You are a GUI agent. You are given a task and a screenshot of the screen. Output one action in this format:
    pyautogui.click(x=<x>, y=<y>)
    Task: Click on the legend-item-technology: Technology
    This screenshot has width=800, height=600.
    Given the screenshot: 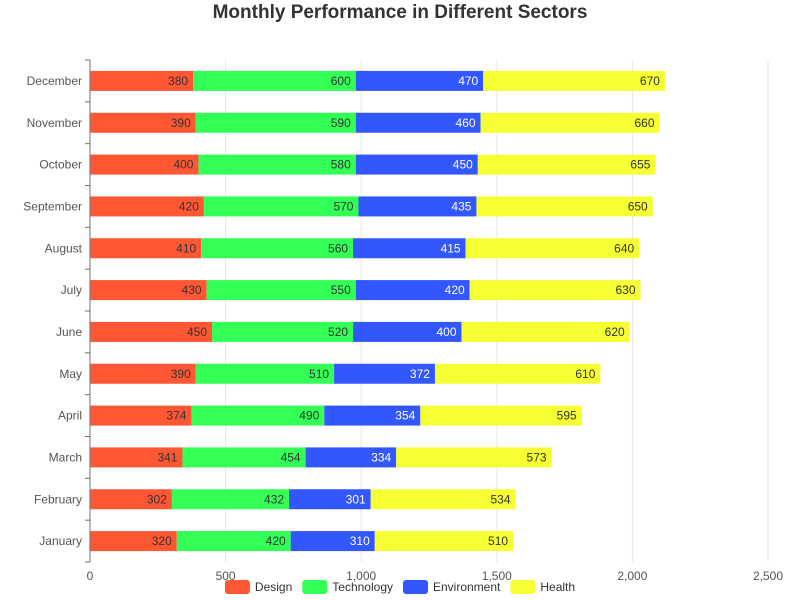 What is the action you would take?
    pyautogui.click(x=347, y=587)
    